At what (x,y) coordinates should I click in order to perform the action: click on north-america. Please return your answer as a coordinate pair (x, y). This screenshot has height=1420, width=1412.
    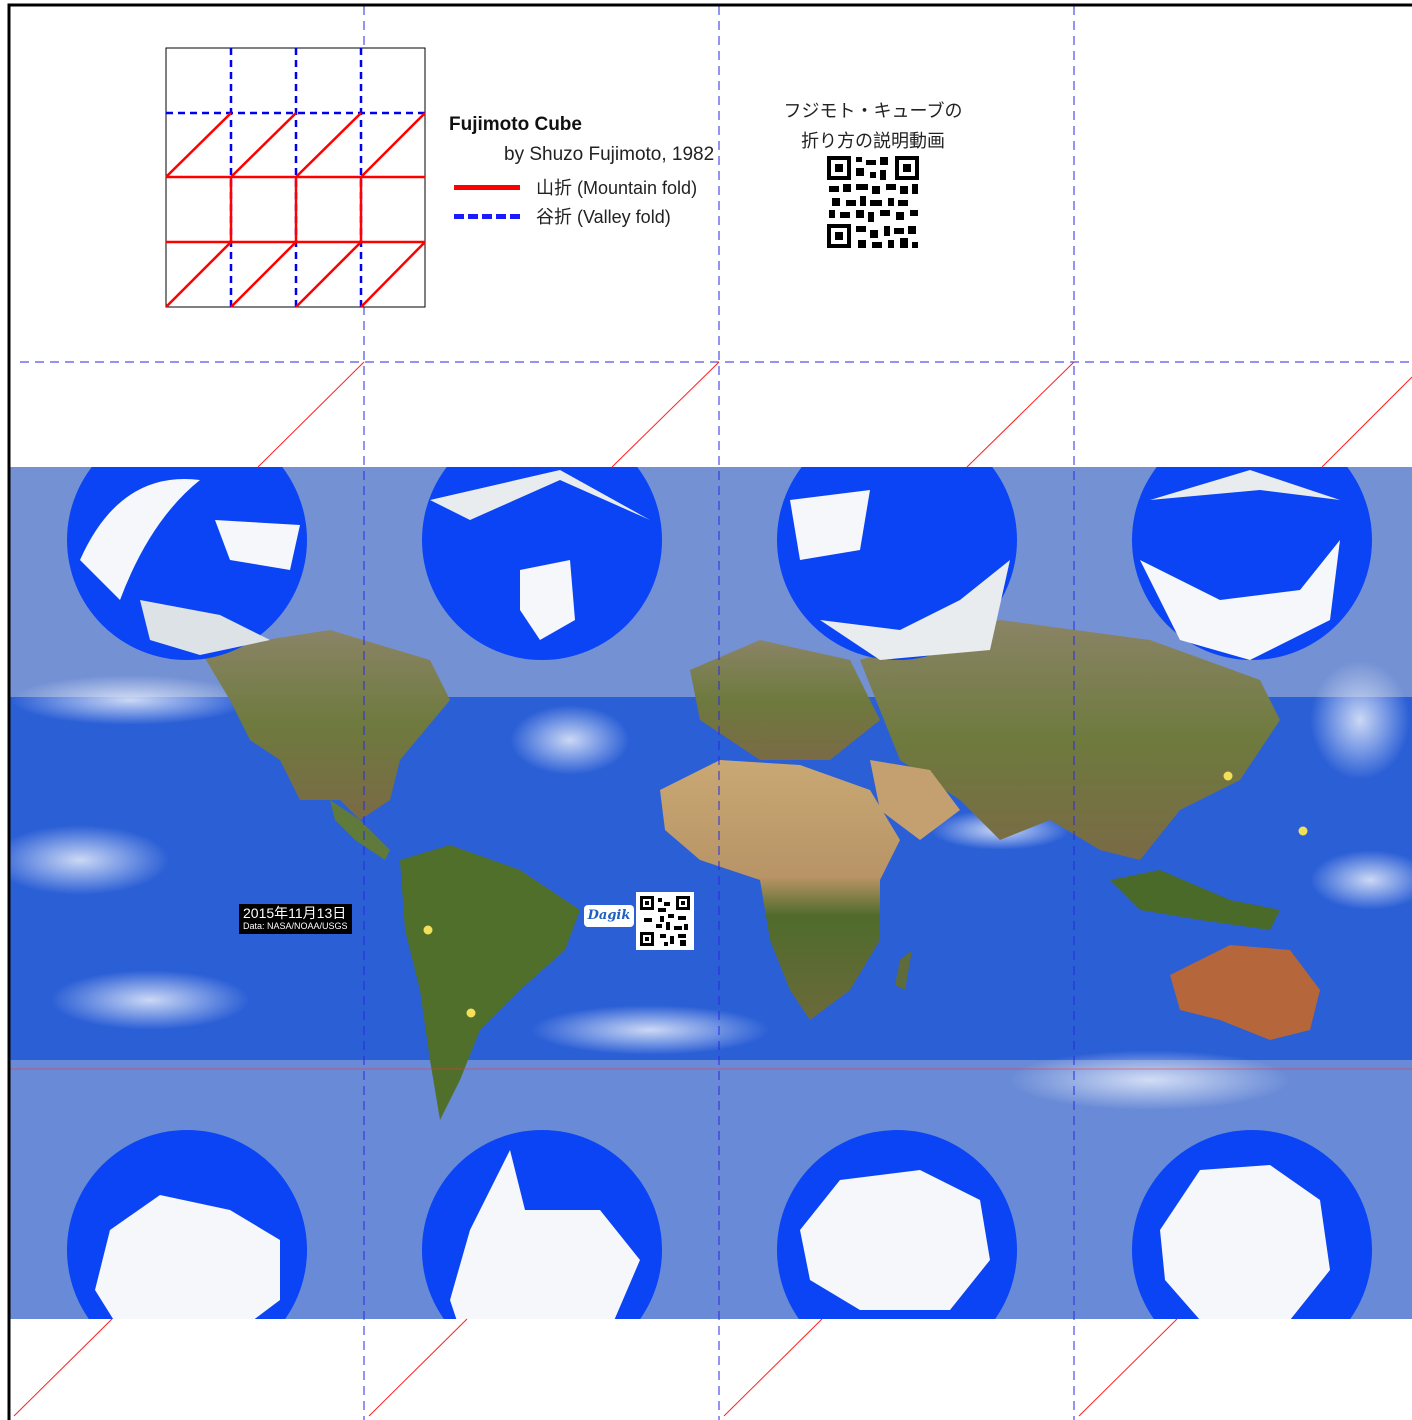
    Looking at the image, I should click on (325, 725).